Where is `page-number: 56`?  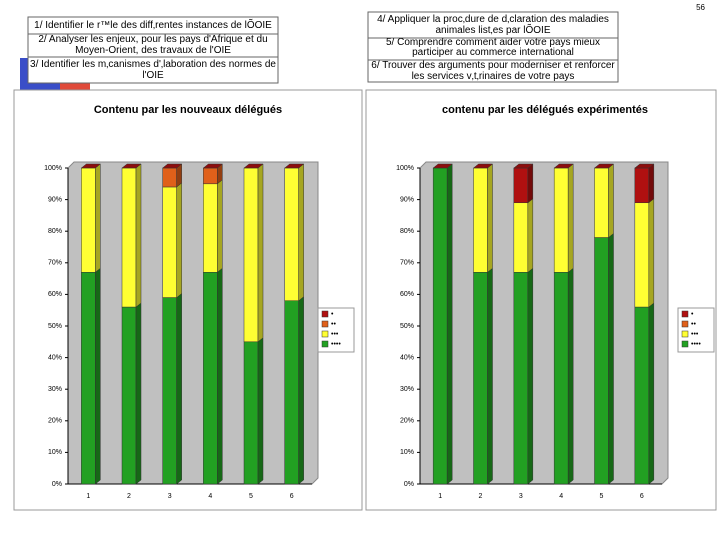
page-number: 56 is located at coordinates (700, 7).